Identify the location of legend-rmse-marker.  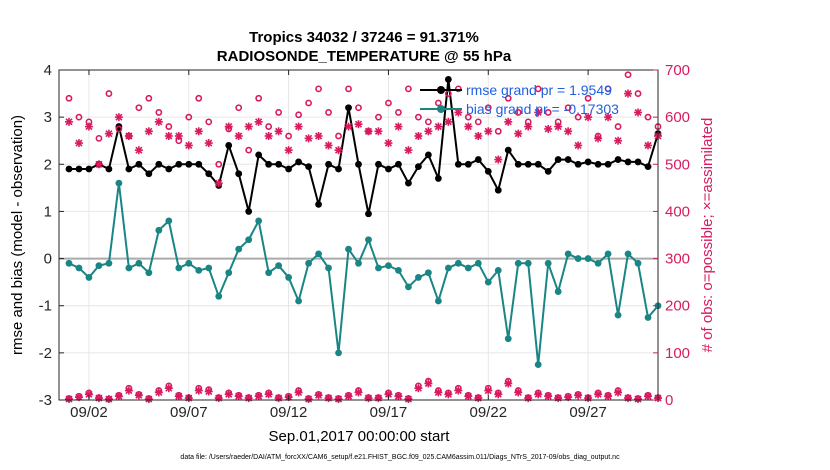
(441, 90).